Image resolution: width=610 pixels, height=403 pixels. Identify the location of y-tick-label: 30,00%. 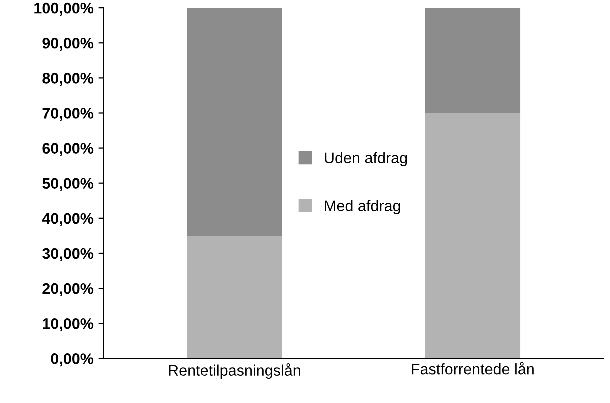
(68, 255).